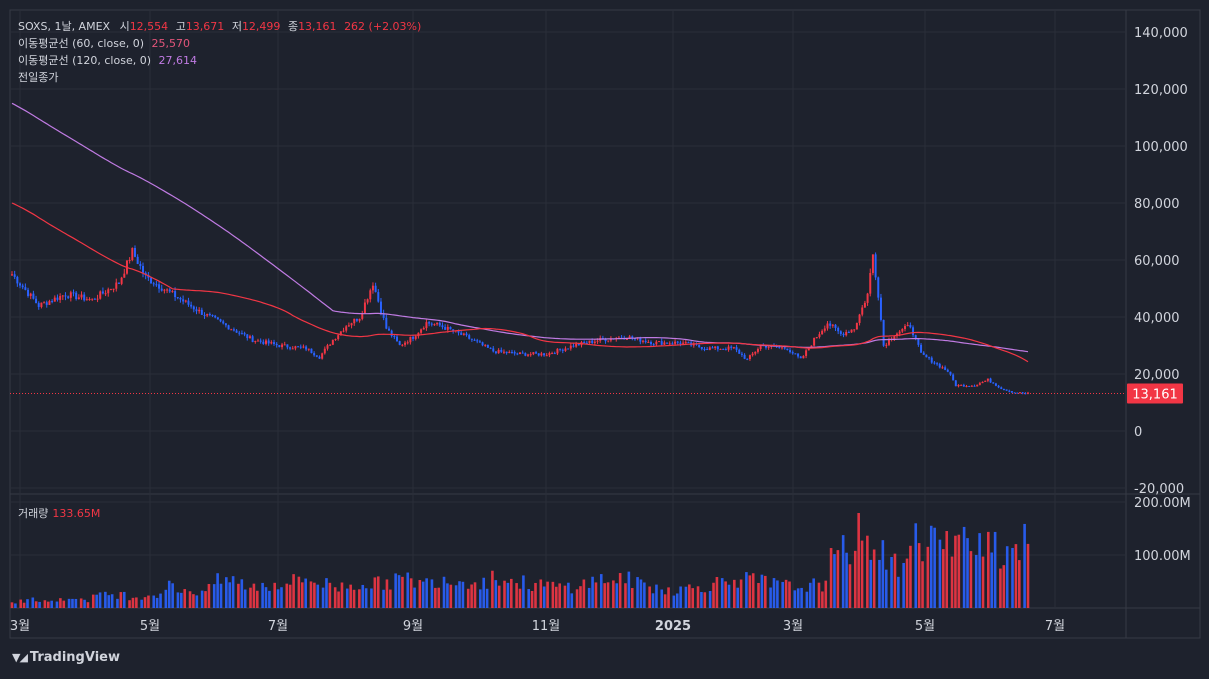 This screenshot has width=1209, height=679. What do you see at coordinates (219, 77) in the screenshot?
I see `prev-close-legend: 전일종가` at bounding box center [219, 77].